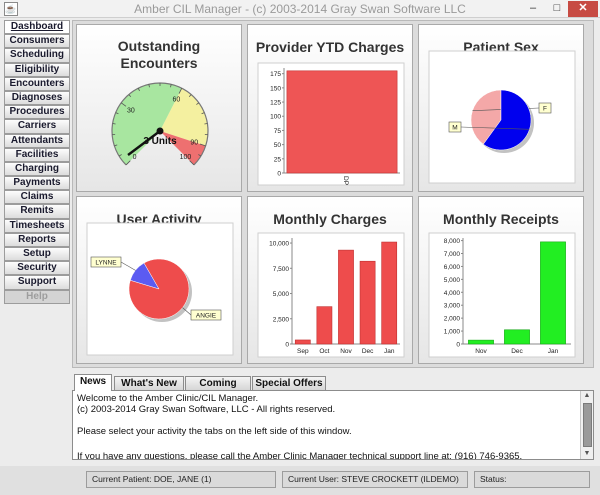 This screenshot has height=495, width=600. What do you see at coordinates (186, 157) in the screenshot?
I see `gauge-tick-label: 100` at bounding box center [186, 157].